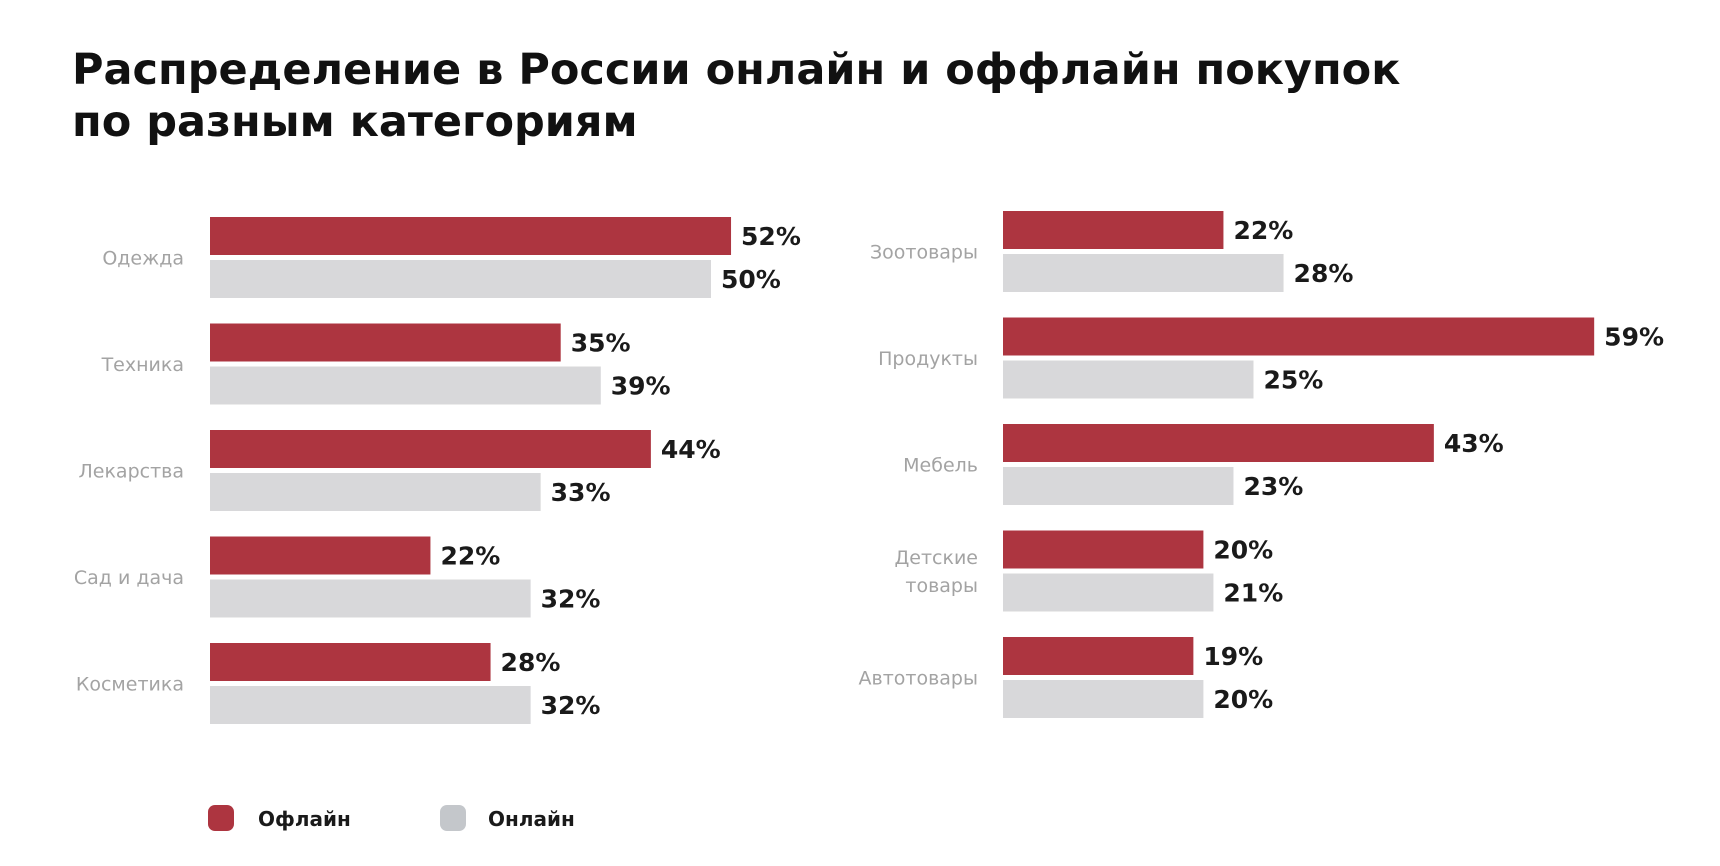  What do you see at coordinates (531, 662) in the screenshot?
I see `offline-value-label: 28%` at bounding box center [531, 662].